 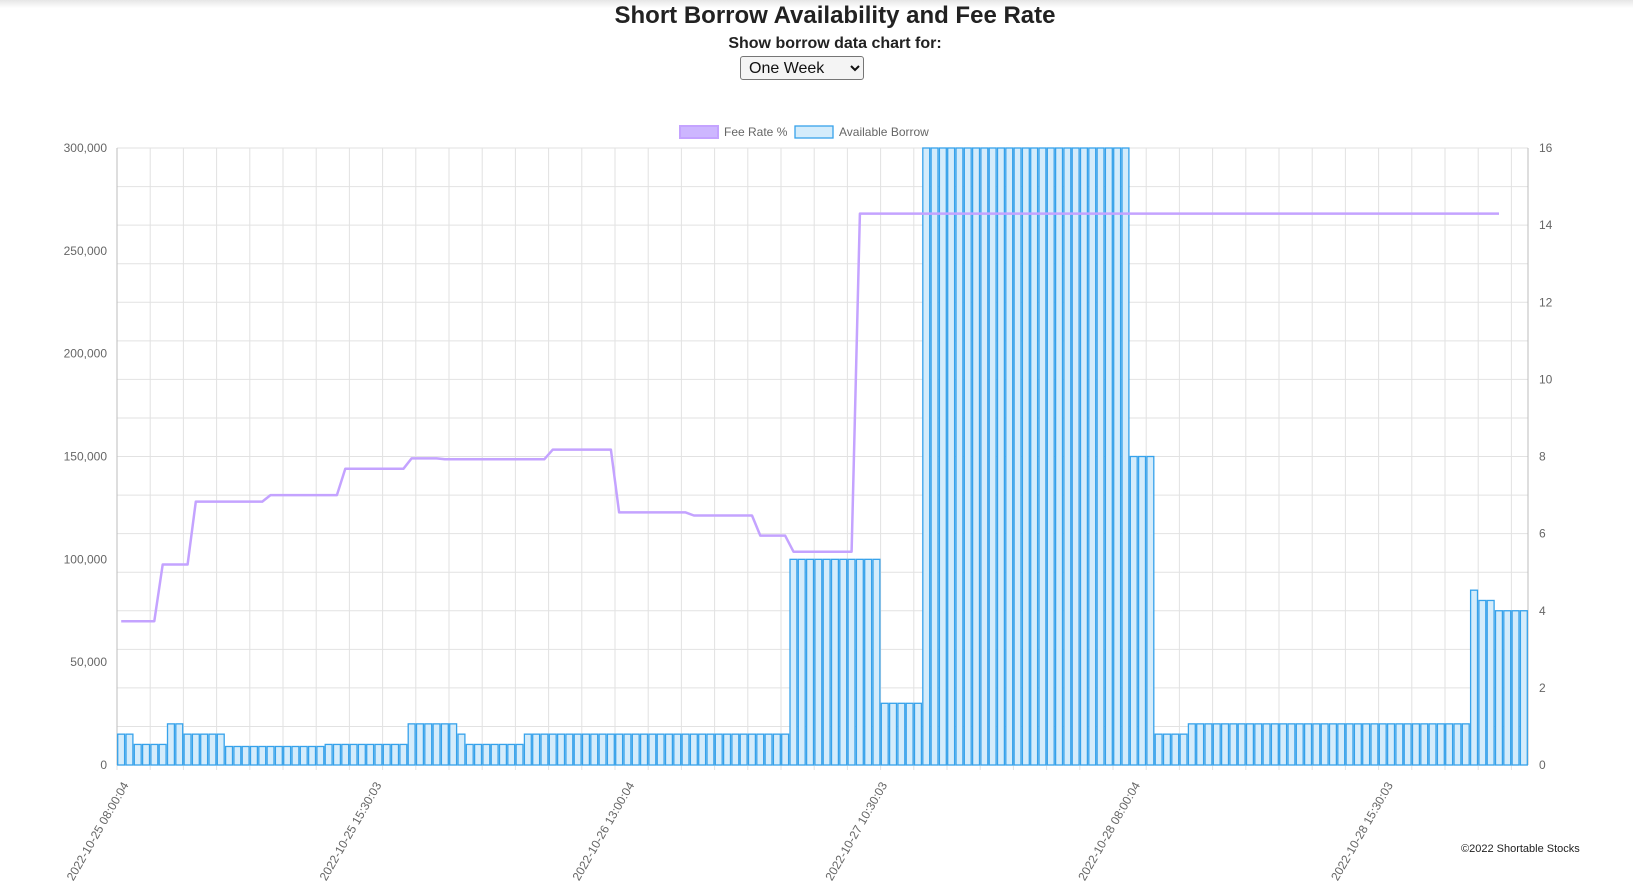 What do you see at coordinates (1546, 379) in the screenshot?
I see `y-right-tick-label: 10` at bounding box center [1546, 379].